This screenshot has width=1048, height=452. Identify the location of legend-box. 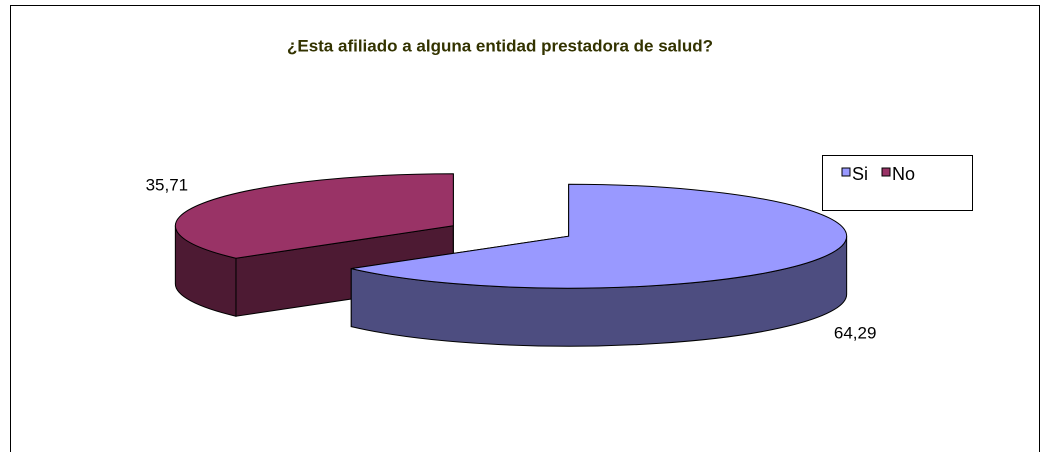
(897, 183).